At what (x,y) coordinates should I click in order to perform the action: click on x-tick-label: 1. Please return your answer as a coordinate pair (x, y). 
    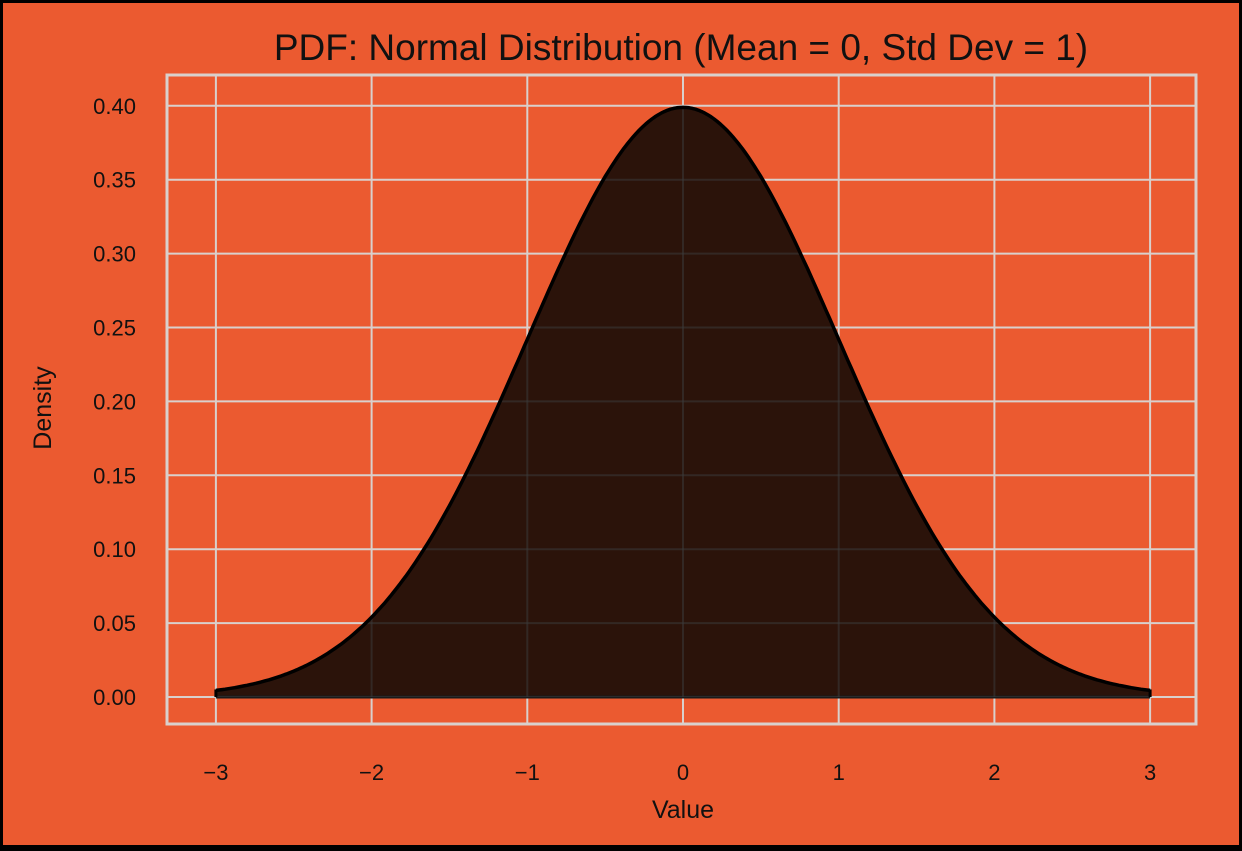
    Looking at the image, I should click on (839, 772).